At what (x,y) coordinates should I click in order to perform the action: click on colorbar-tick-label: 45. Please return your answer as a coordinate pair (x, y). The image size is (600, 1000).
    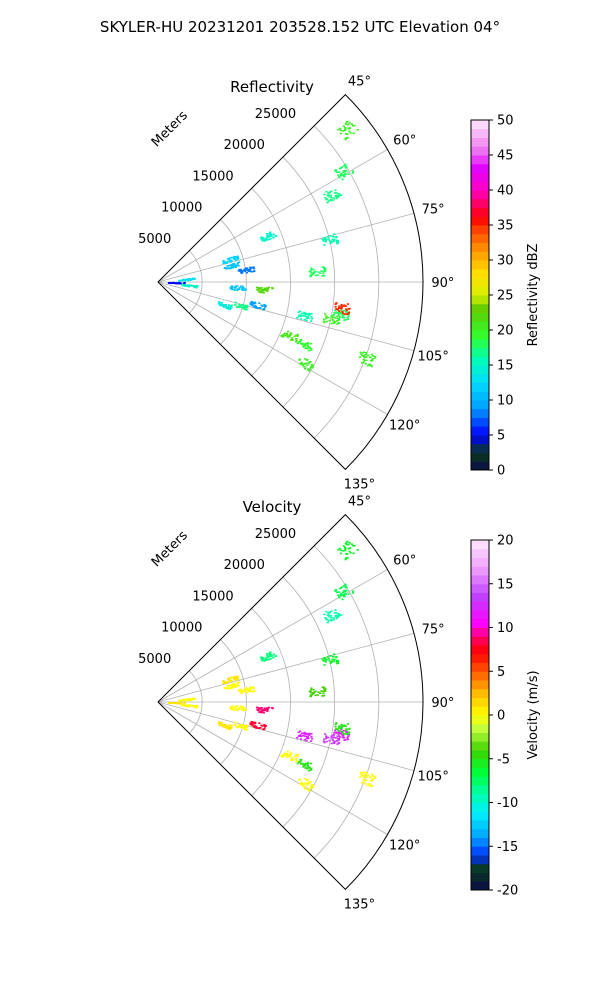
    Looking at the image, I should click on (505, 156).